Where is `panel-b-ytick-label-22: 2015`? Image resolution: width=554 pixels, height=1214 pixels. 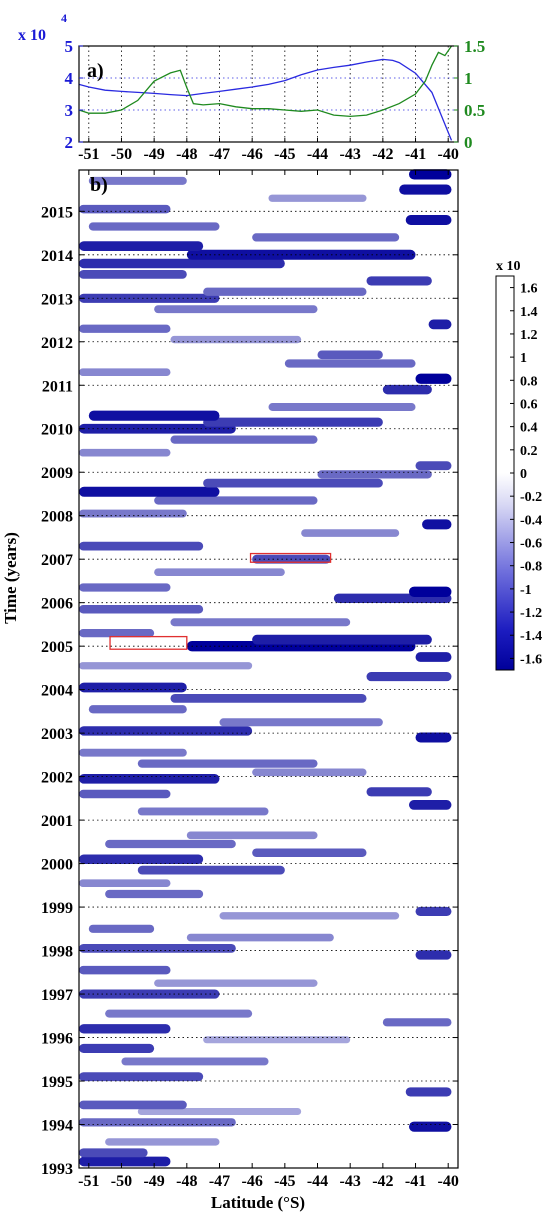 panel-b-ytick-label-22: 2015 is located at coordinates (57, 212).